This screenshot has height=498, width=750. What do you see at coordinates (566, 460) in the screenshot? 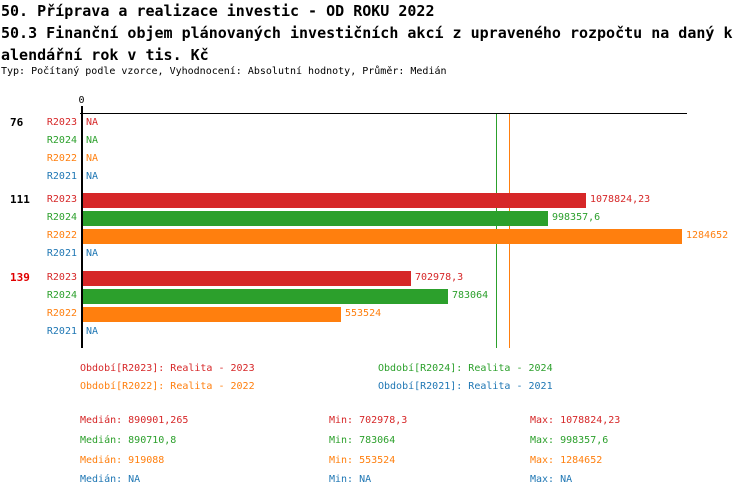
I see `stat-max-r2022: Max: 1284652` at bounding box center [566, 460].